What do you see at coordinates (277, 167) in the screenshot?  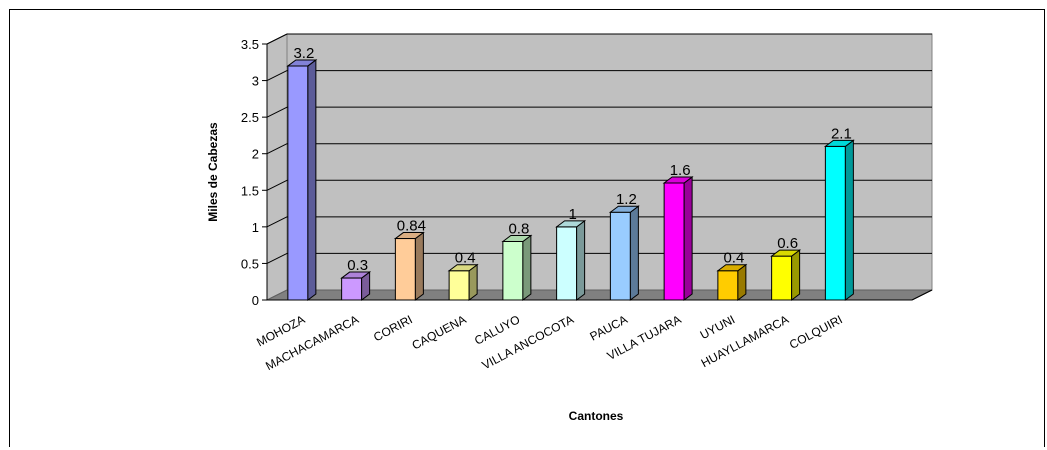 I see `side-wall` at bounding box center [277, 167].